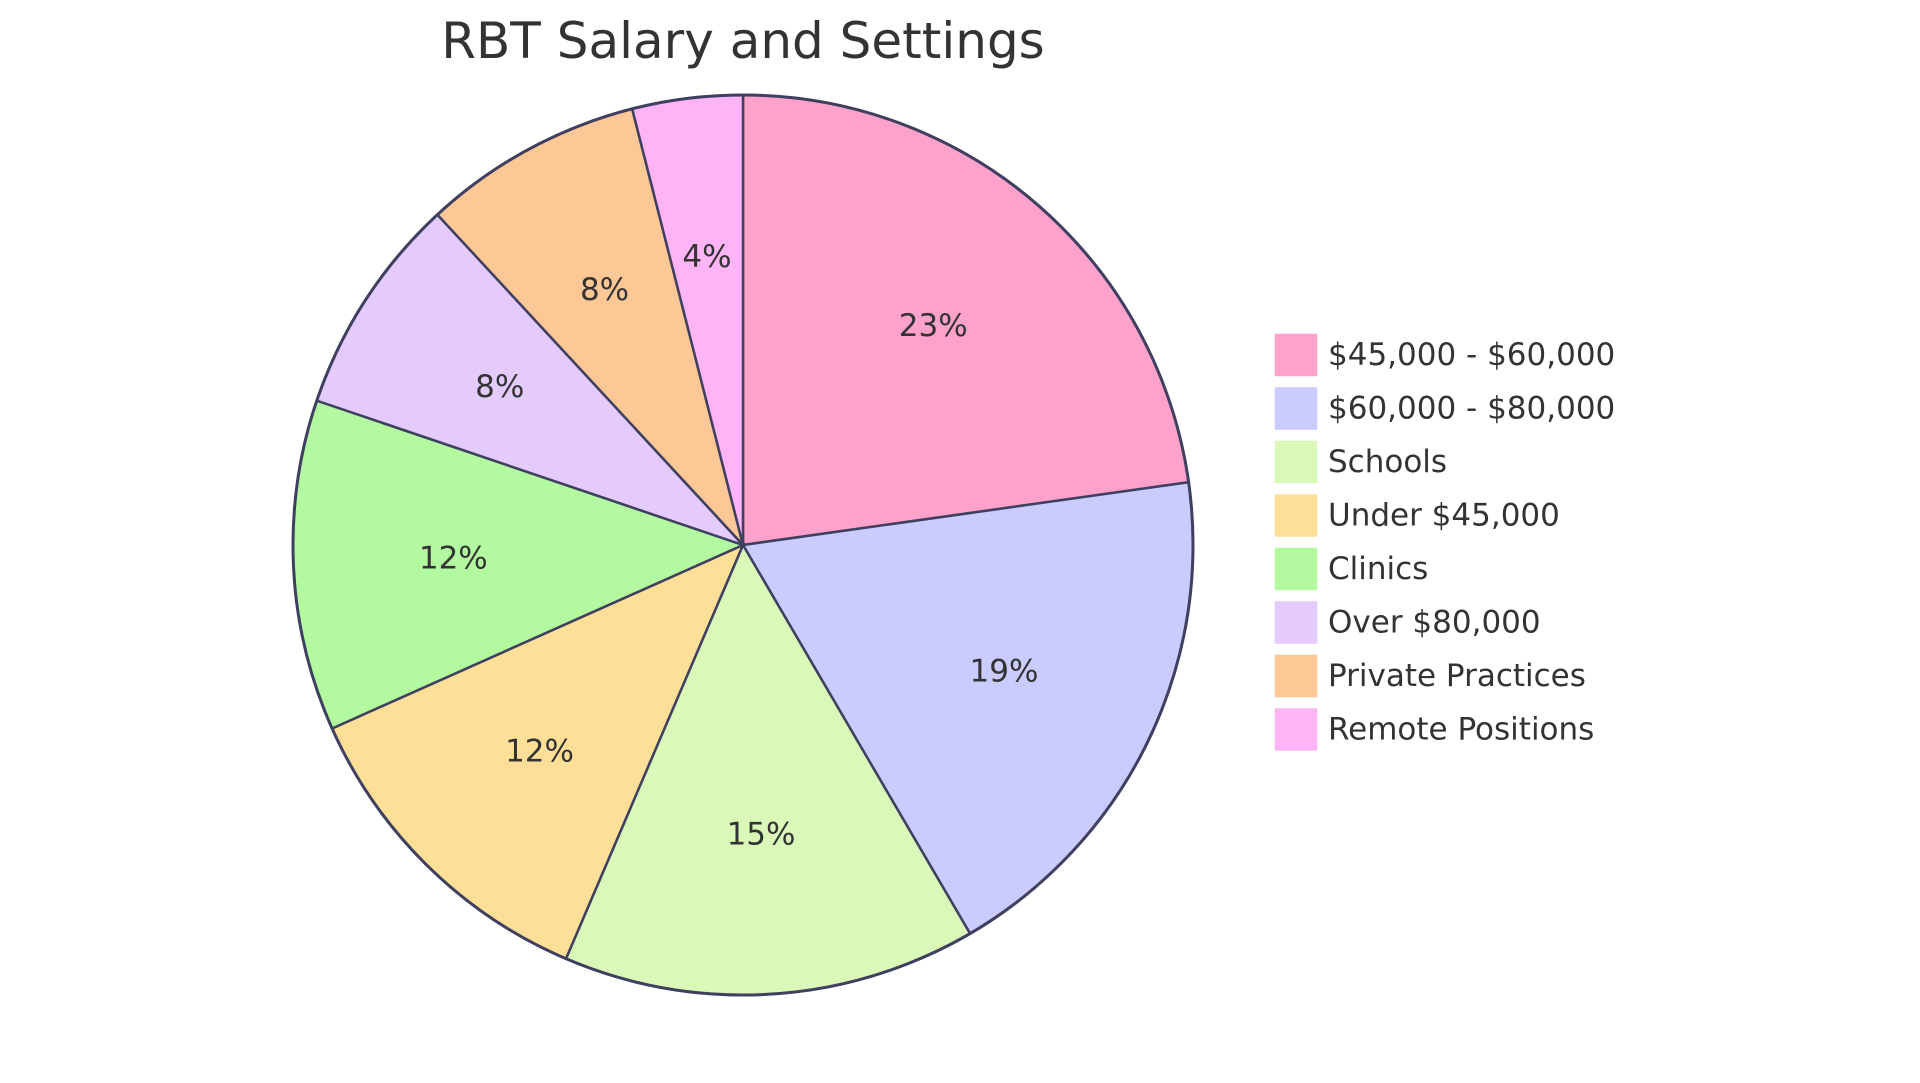 Image resolution: width=1920 pixels, height=1083 pixels. I want to click on legend-item: $45,000 - $60,000, so click(1444, 355).